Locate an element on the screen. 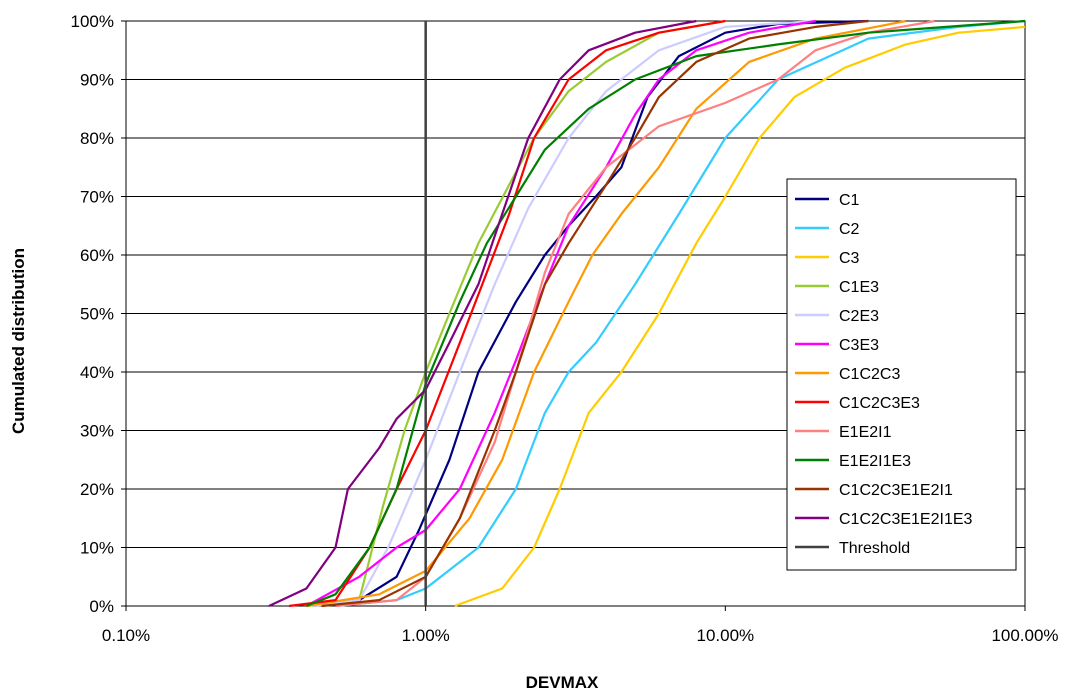 Image resolution: width=1078 pixels, height=695 pixels. y-axis-ticks: 0% 10% 20% 30% 40% 50% 60% 70% 80% 90% 100% is located at coordinates (98, 314).